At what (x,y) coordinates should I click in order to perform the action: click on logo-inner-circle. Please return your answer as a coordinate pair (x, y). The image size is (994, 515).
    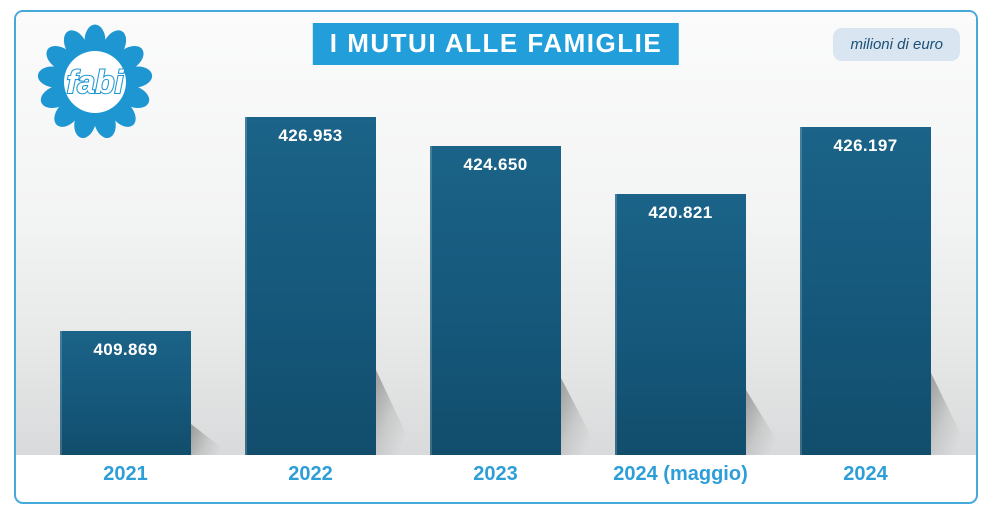
    Looking at the image, I should click on (95, 82).